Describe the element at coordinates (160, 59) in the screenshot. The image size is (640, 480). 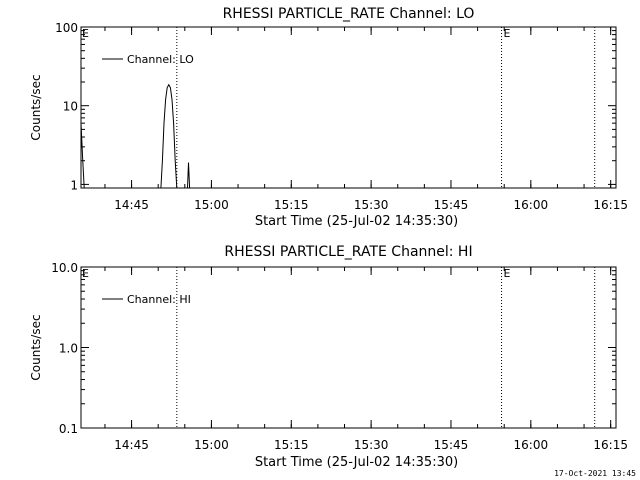
I see `legend-label: Channel: LO` at that location.